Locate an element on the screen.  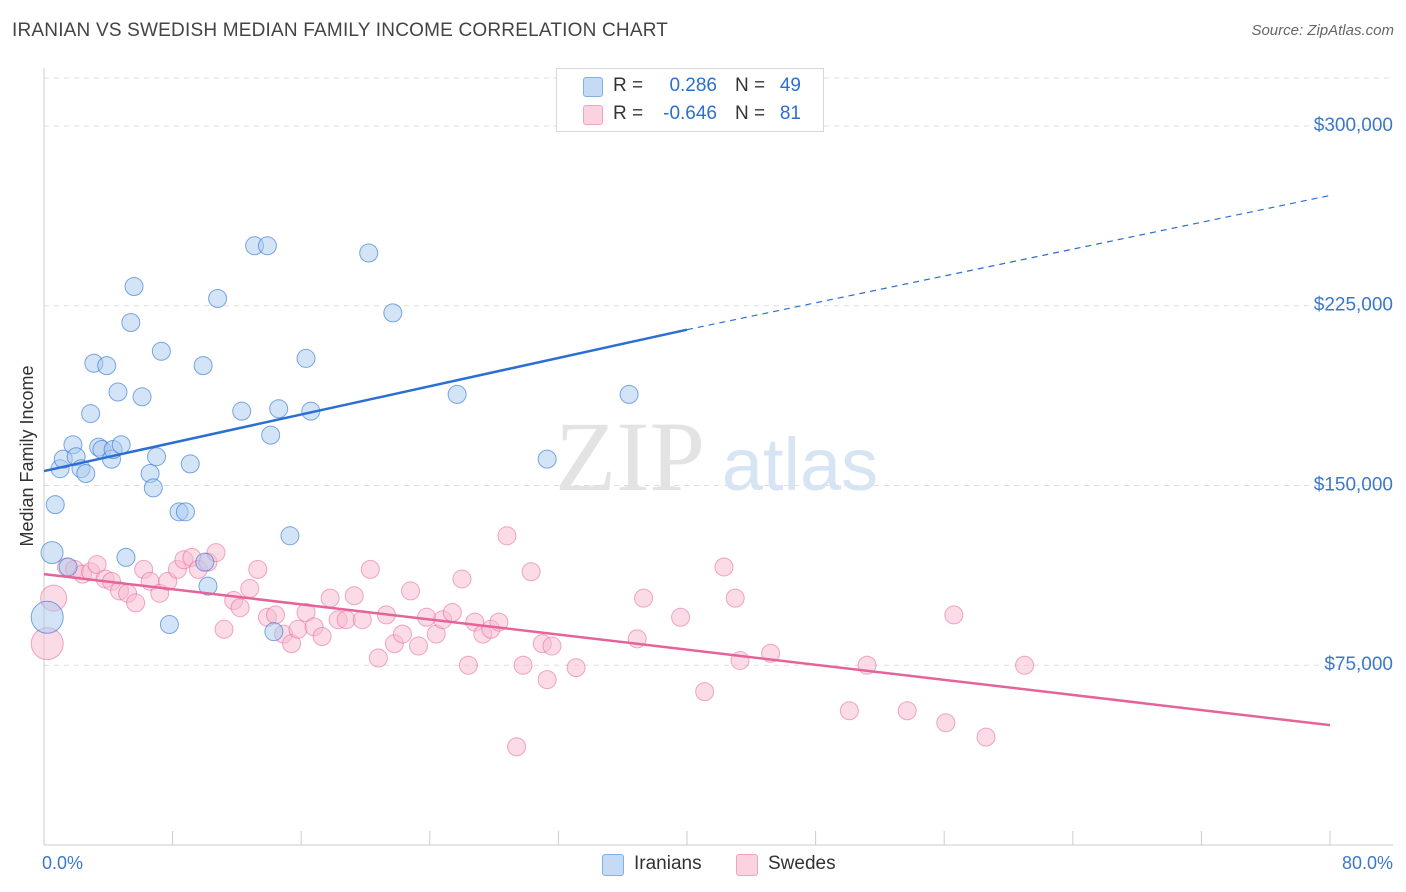
legend-r-value: 0.286 is located at coordinates (693, 85).